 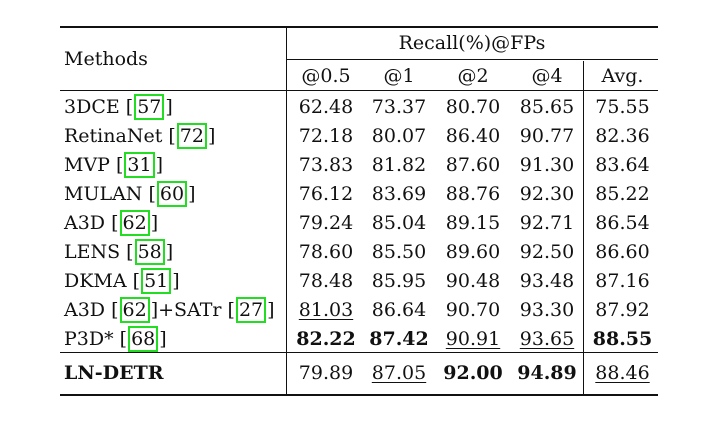 I want to click on table-row: LENS [58] 78.60 85.50 89.60 92.50 86.60, so click(x=359, y=252).